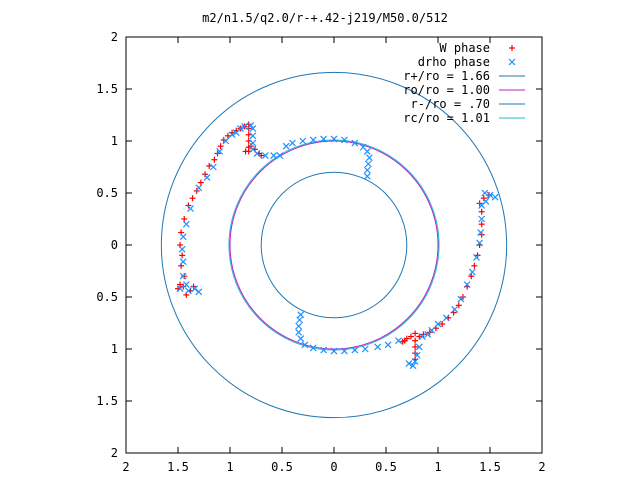 Image resolution: width=640 pixels, height=480 pixels. I want to click on legend-label: W phase, so click(464, 48).